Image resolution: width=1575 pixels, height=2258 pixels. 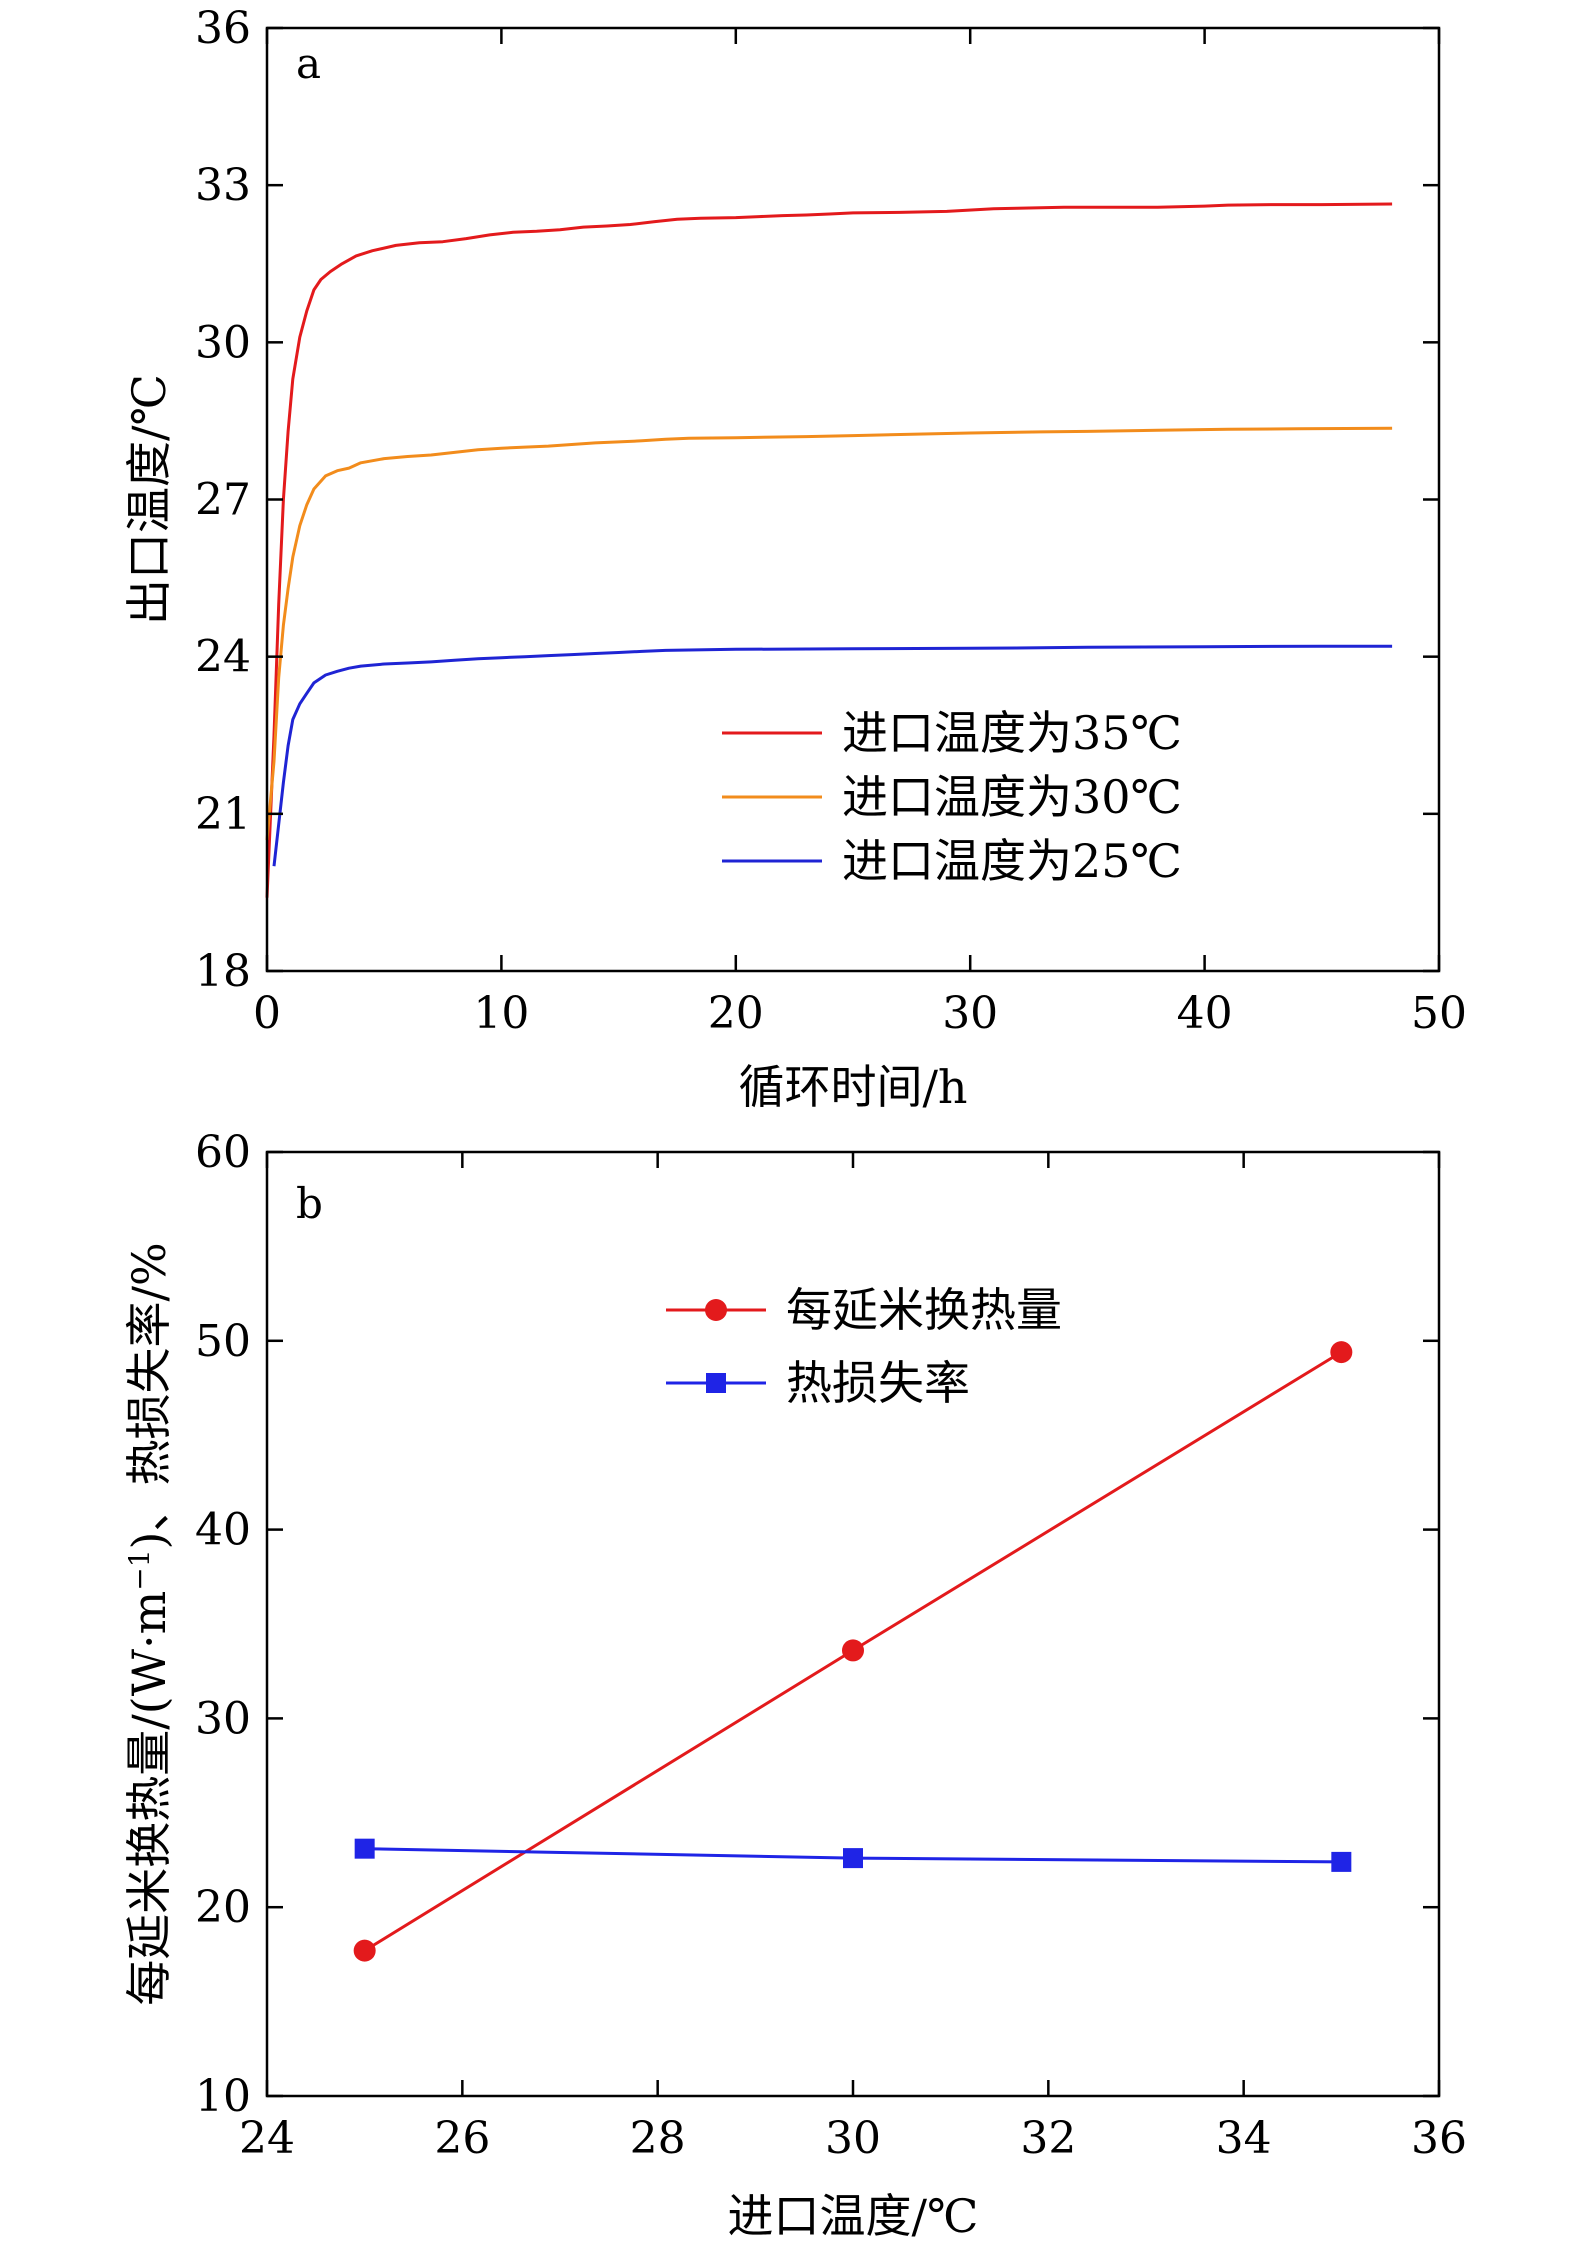 What do you see at coordinates (223, 1341) in the screenshot?
I see `y-tick-label: 50` at bounding box center [223, 1341].